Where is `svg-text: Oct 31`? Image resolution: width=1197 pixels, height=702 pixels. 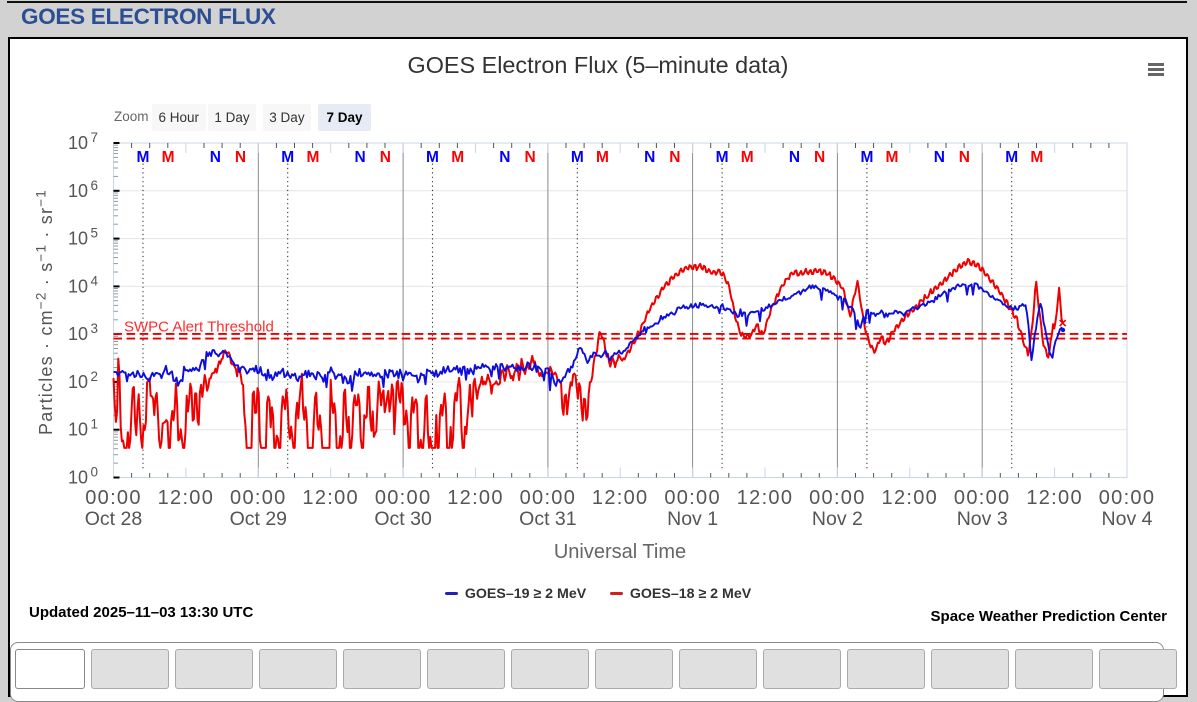 svg-text: Oct 31 is located at coordinates (547, 519).